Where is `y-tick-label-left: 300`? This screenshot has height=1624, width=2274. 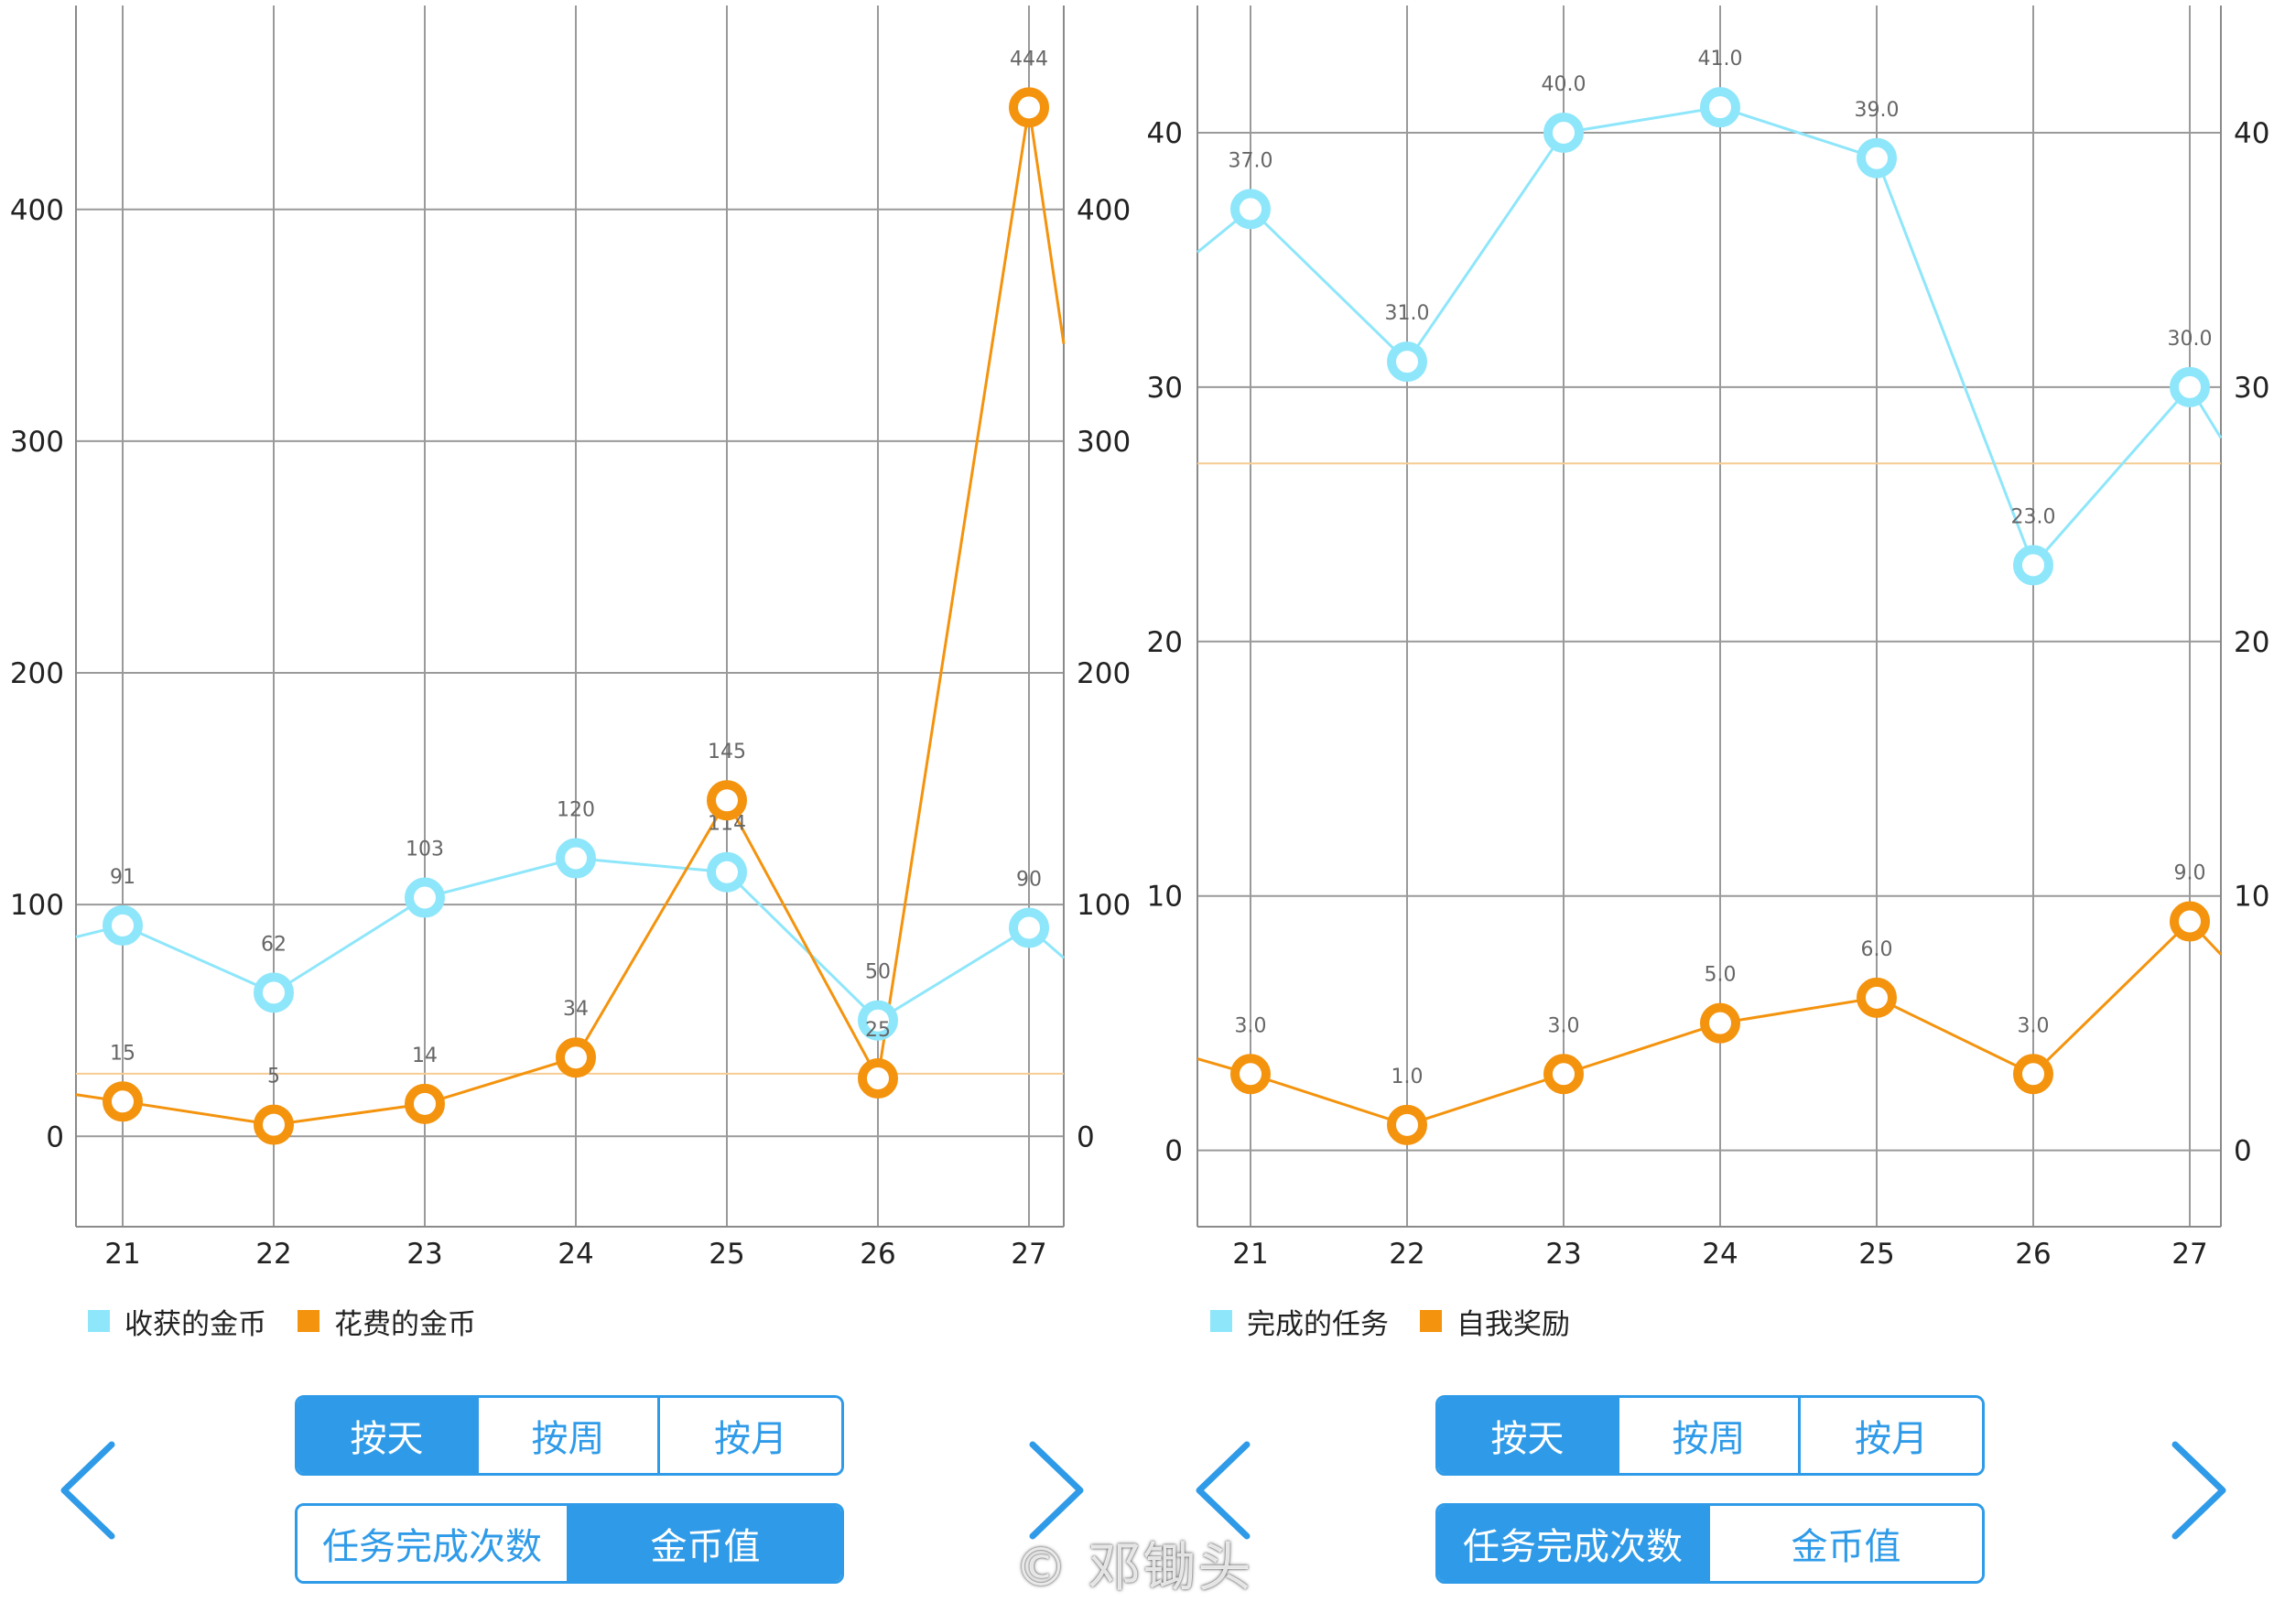
y-tick-label-left: 300 is located at coordinates (37, 442).